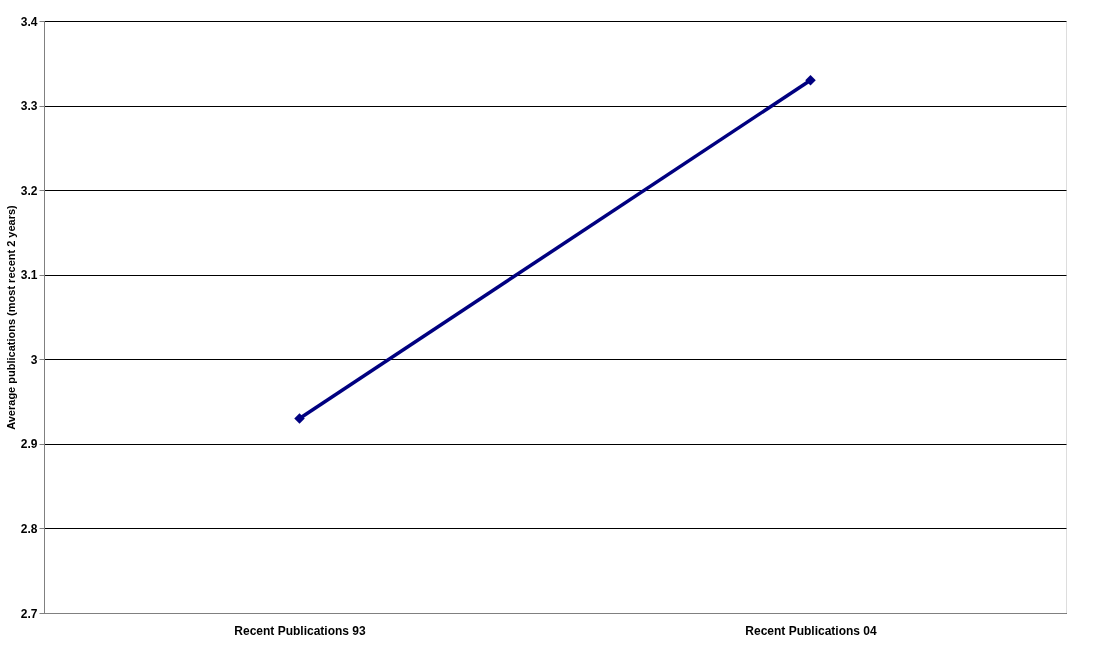  What do you see at coordinates (10, 317) in the screenshot?
I see `y-axis-title: Average publications (most recent 2 years)` at bounding box center [10, 317].